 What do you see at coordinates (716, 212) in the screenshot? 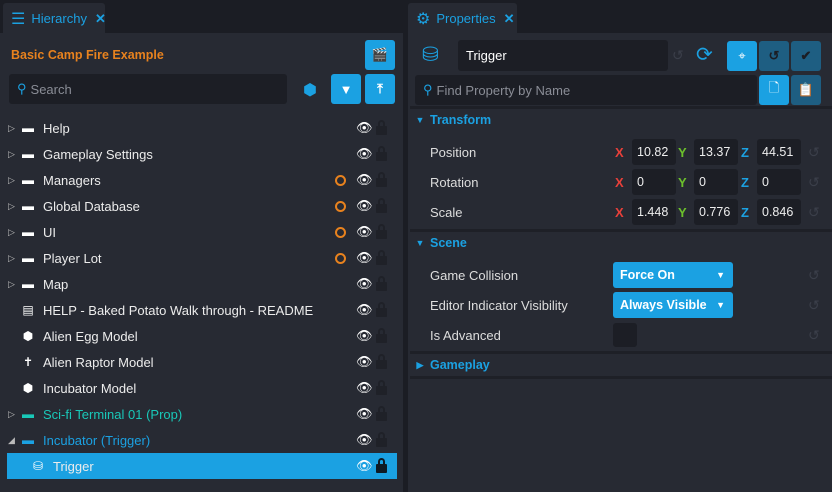
I see `scale-y-input: 0.776` at bounding box center [716, 212].